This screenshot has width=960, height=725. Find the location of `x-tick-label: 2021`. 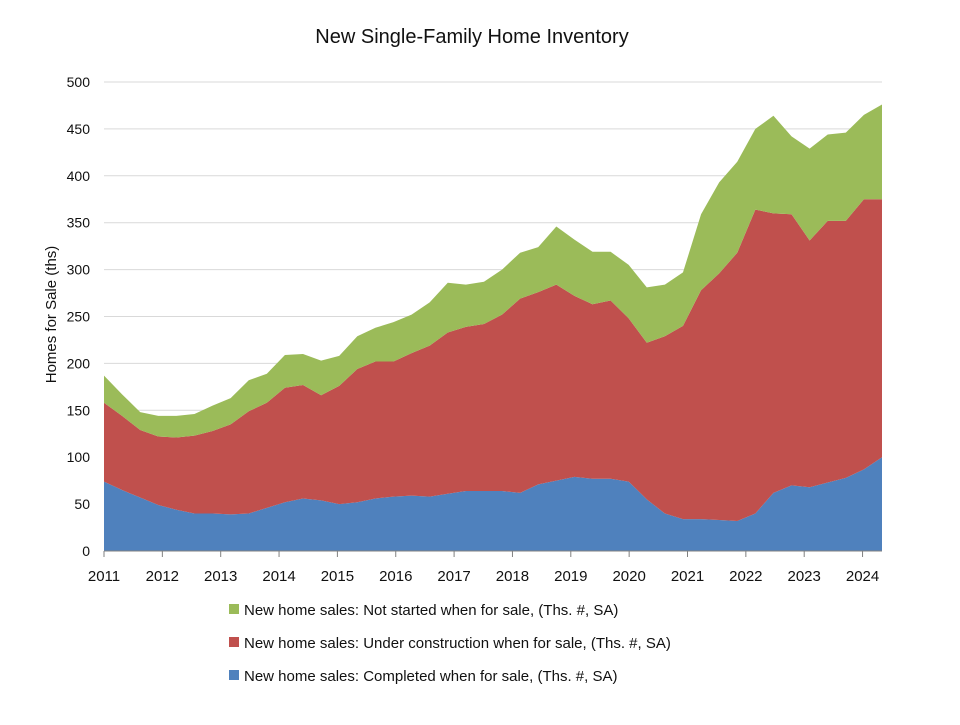

x-tick-label: 2021 is located at coordinates (687, 576).